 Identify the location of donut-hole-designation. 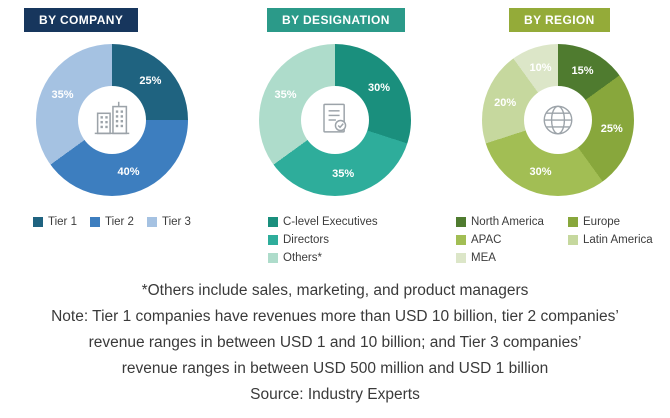
(334, 120).